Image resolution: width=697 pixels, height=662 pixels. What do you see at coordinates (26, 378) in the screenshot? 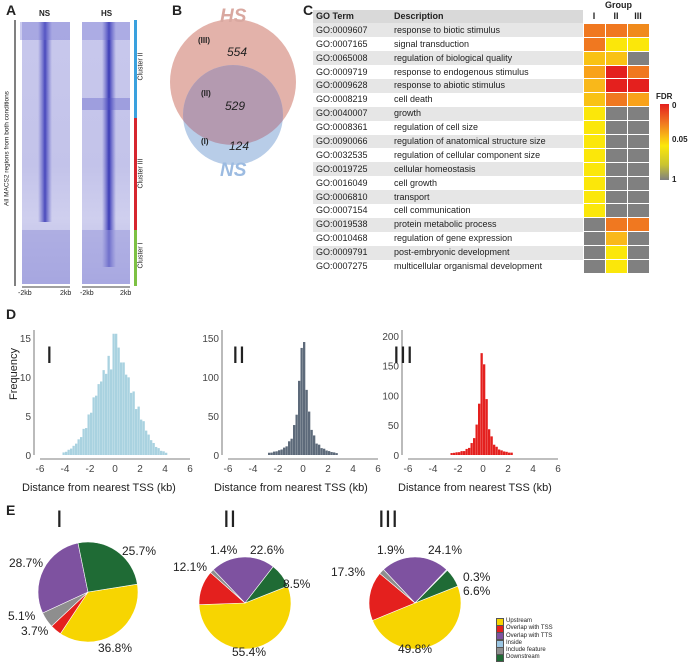
I see `hist-y-tick: 10` at bounding box center [26, 378].